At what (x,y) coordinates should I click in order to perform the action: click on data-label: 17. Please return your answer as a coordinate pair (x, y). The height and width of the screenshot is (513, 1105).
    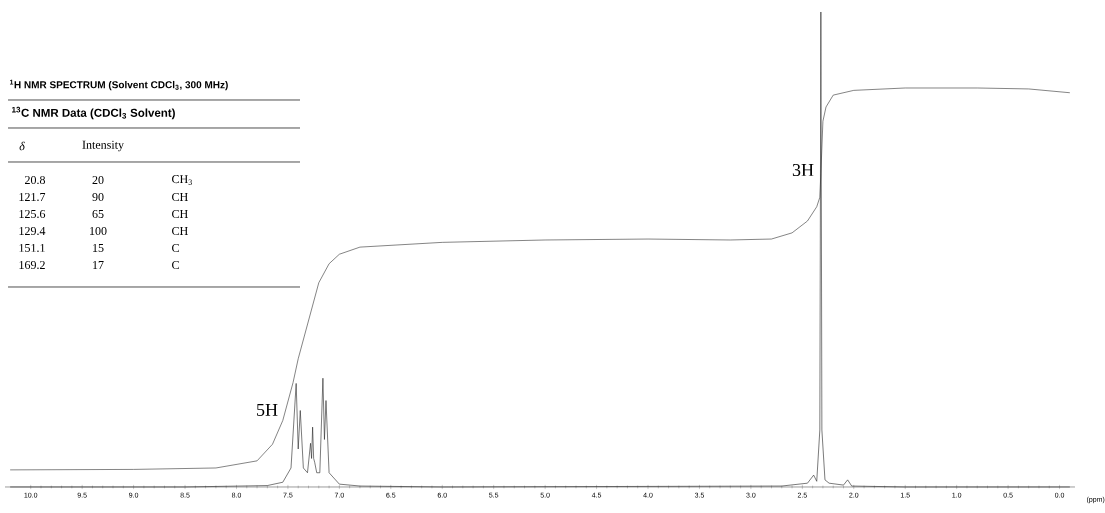
    Looking at the image, I should click on (98, 265).